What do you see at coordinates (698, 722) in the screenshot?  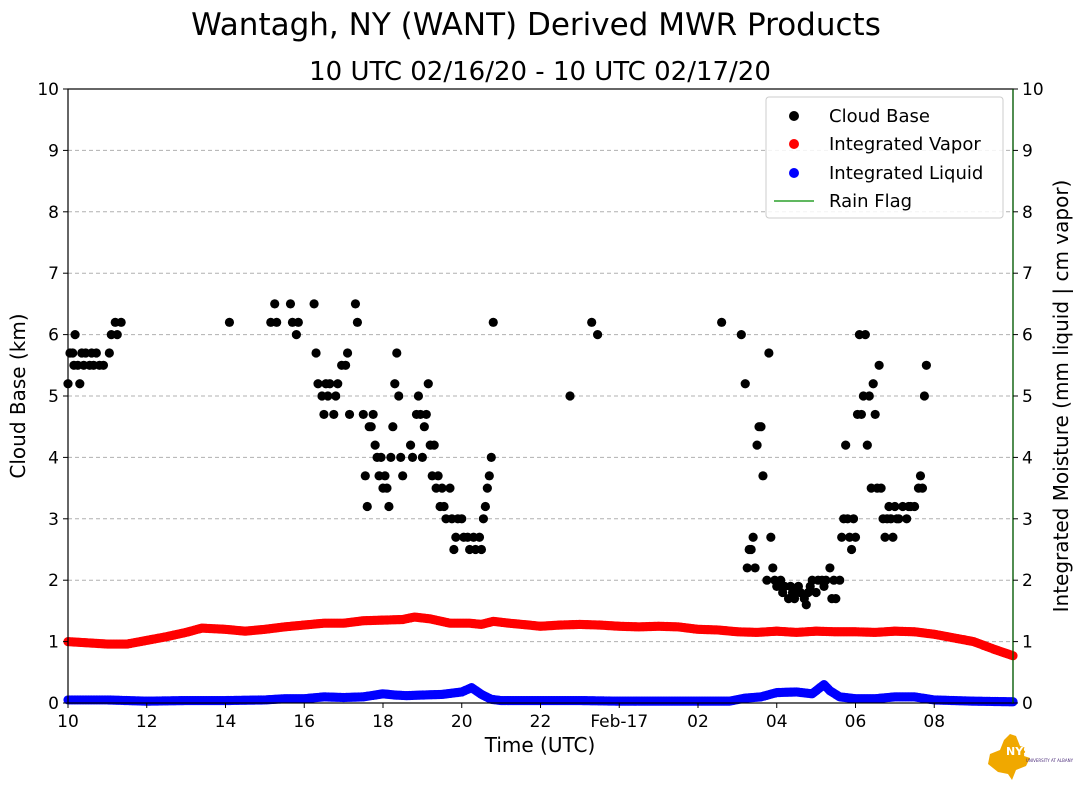 I see `x-tick-label: 02` at bounding box center [698, 722].